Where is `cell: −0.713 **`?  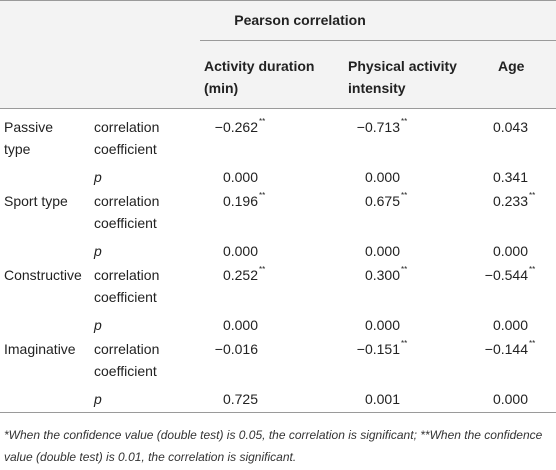
cell: −0.713 ** is located at coordinates (381, 127).